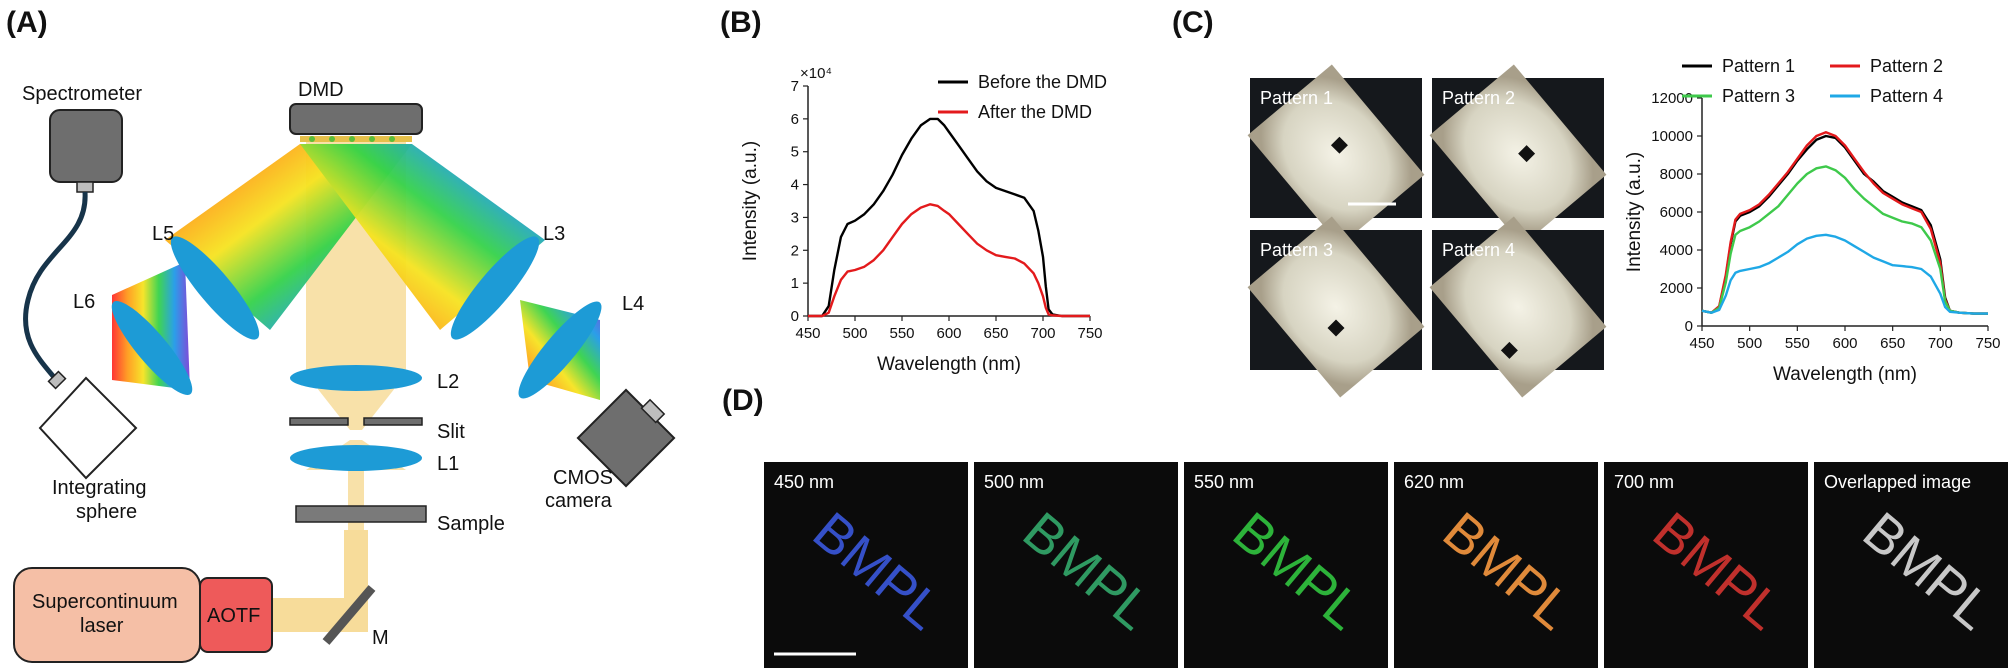 Image resolution: width=2008 pixels, height=668 pixels. What do you see at coordinates (633, 304) in the screenshot?
I see `l4-label: L4` at bounding box center [633, 304].